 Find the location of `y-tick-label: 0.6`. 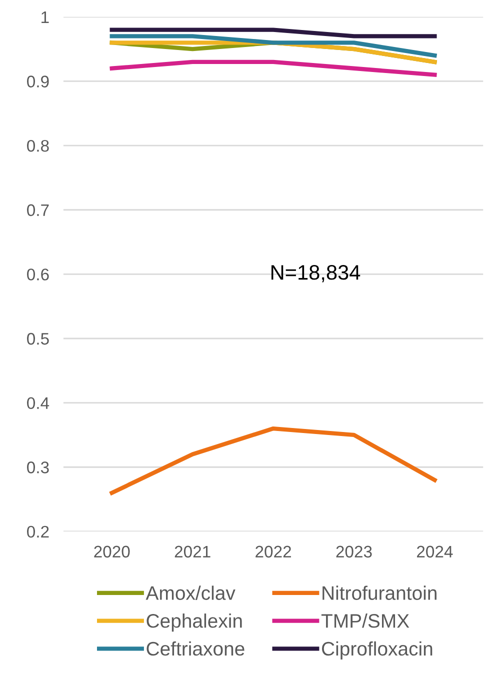

y-tick-label: 0.6 is located at coordinates (38, 274).